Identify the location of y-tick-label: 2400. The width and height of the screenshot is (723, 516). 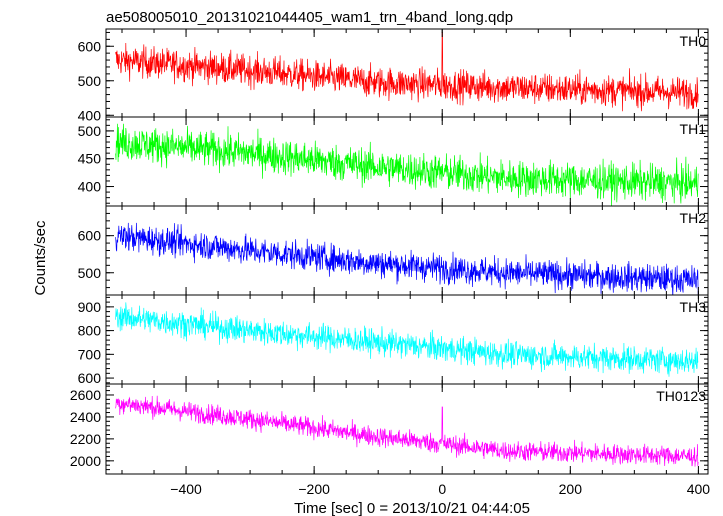
(85, 417).